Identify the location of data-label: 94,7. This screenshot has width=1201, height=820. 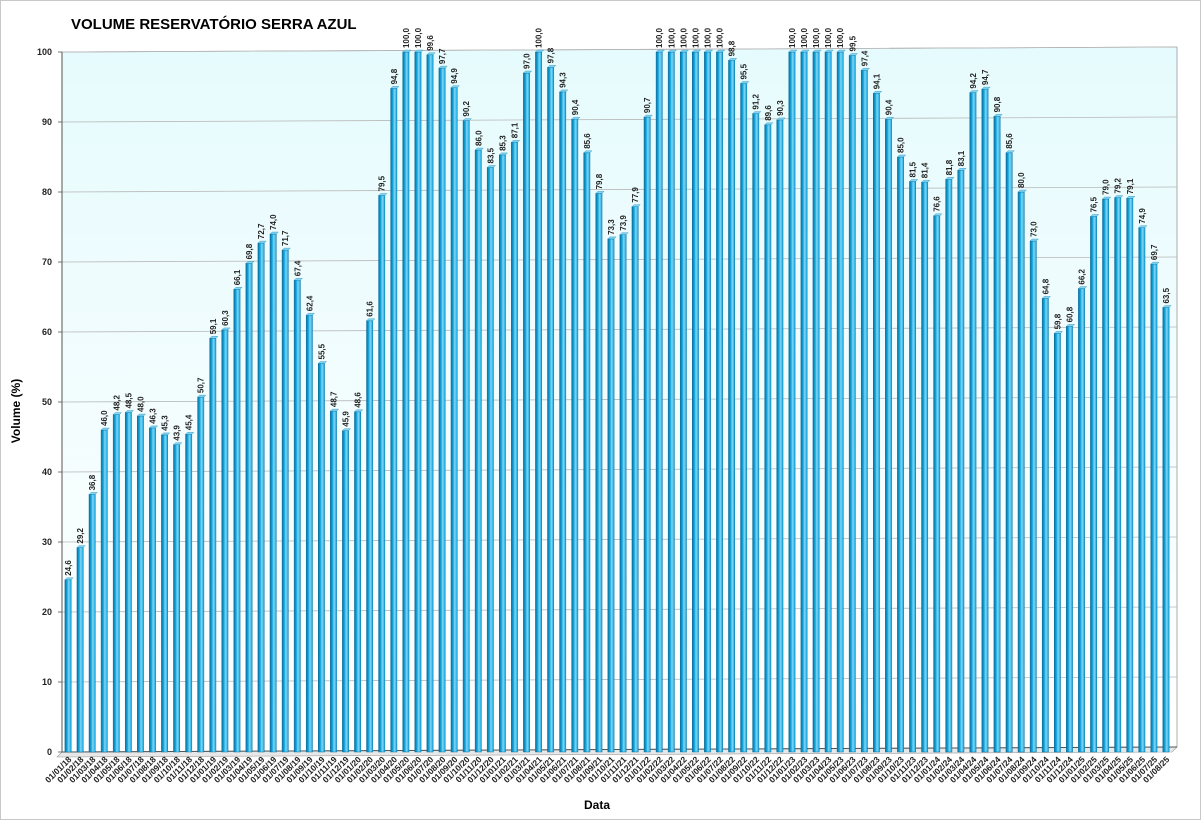
(985, 77).